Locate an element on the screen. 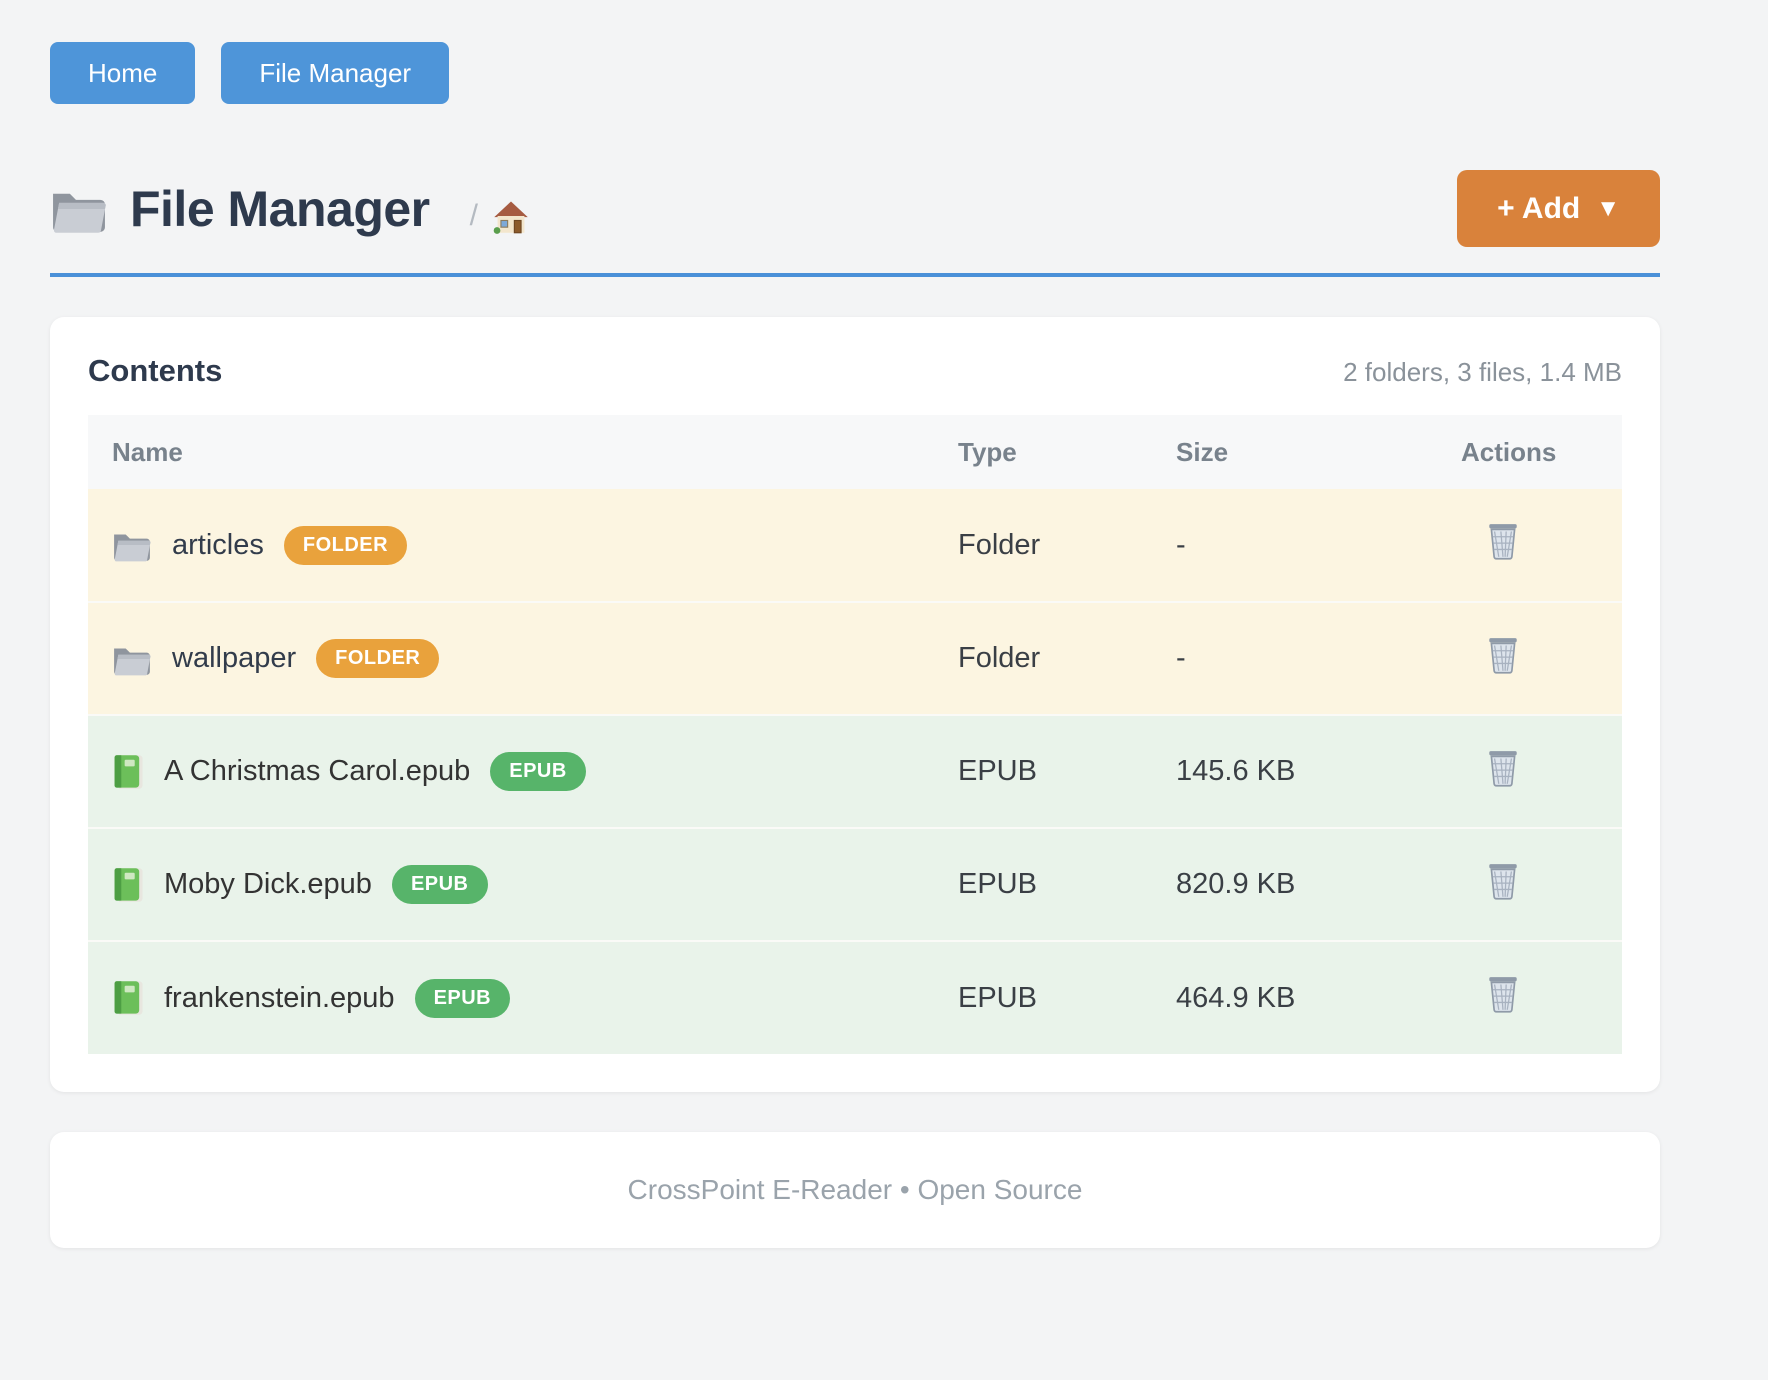 The image size is (1768, 1380). breadcrumb: / is located at coordinates (500, 216).